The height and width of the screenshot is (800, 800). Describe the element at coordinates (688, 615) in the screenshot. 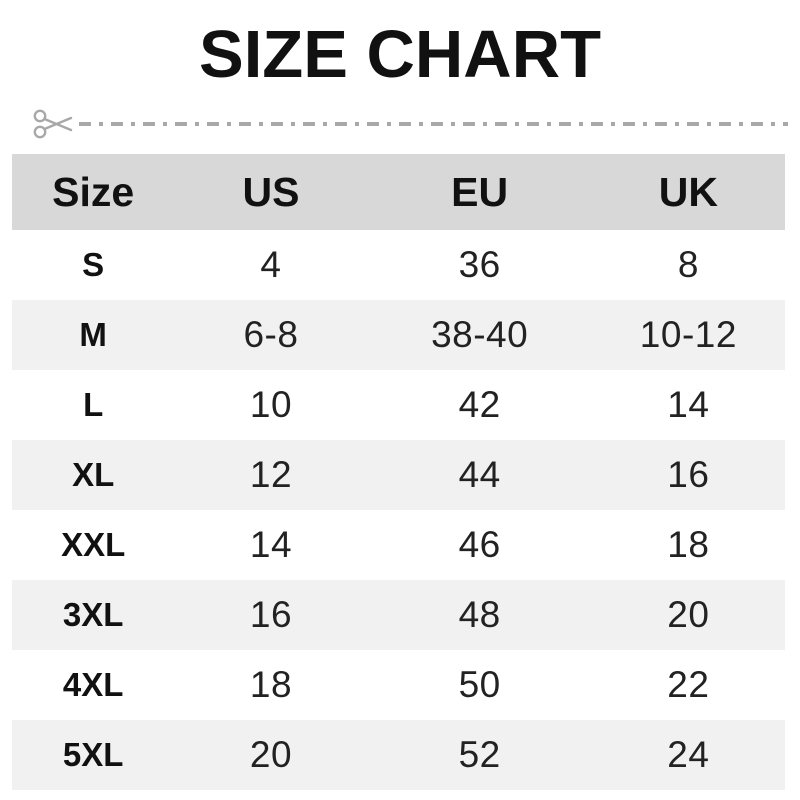

I see `uk-cell: 20` at that location.